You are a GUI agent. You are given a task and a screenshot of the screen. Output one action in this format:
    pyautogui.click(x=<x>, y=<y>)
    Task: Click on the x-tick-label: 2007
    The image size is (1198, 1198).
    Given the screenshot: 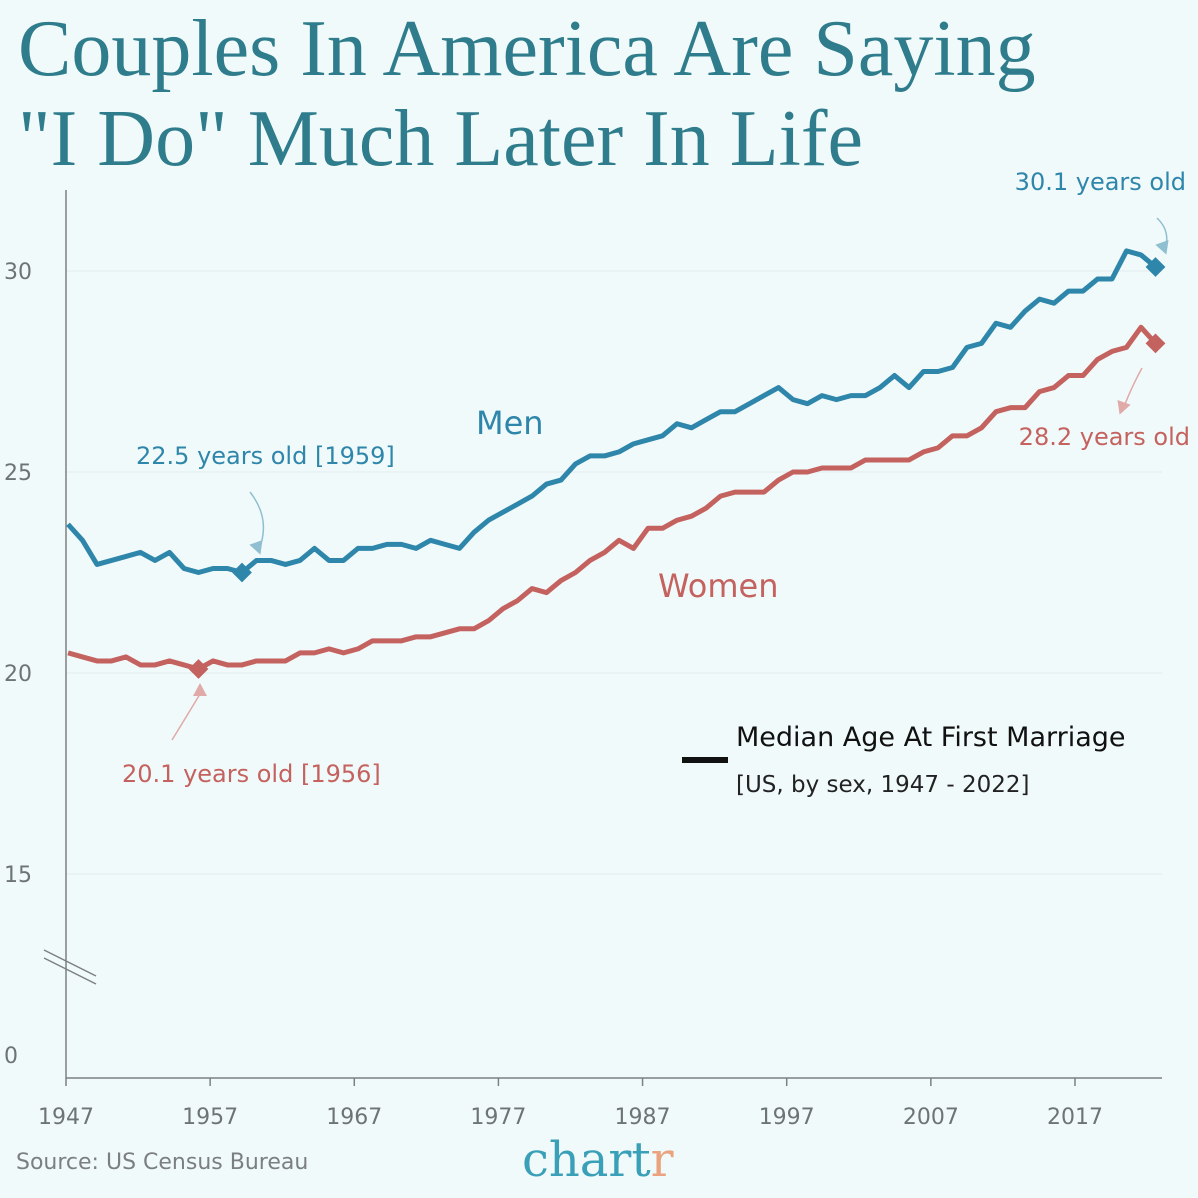 What is the action you would take?
    pyautogui.click(x=931, y=1117)
    